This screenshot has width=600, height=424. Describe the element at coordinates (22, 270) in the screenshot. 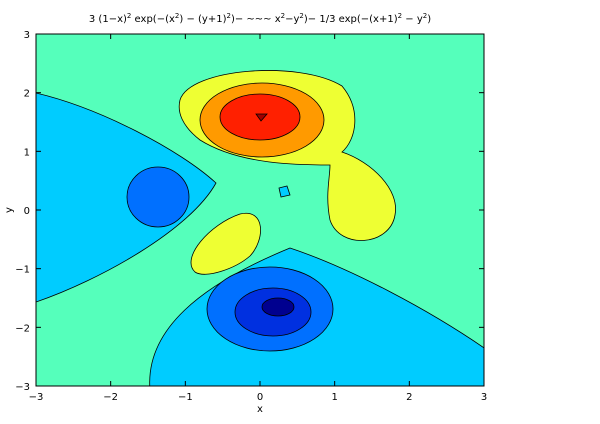

I see `y-tick-label: −1` at that location.